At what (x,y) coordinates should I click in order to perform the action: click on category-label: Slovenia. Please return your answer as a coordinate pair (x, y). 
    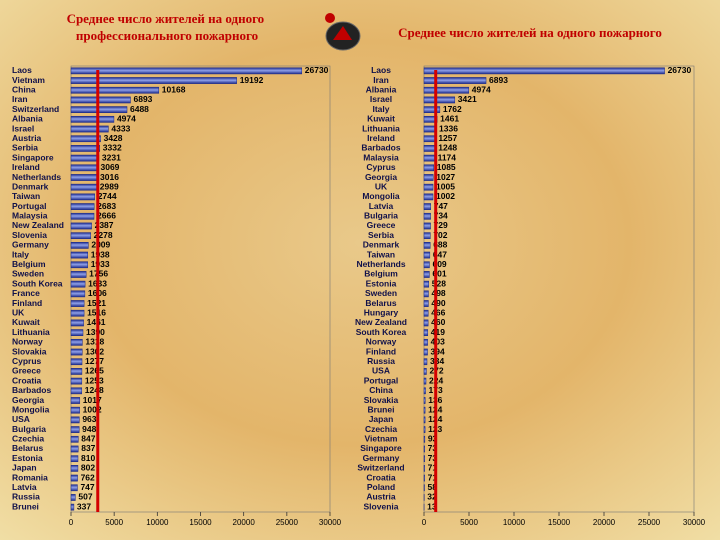
    Looking at the image, I should click on (29, 235).